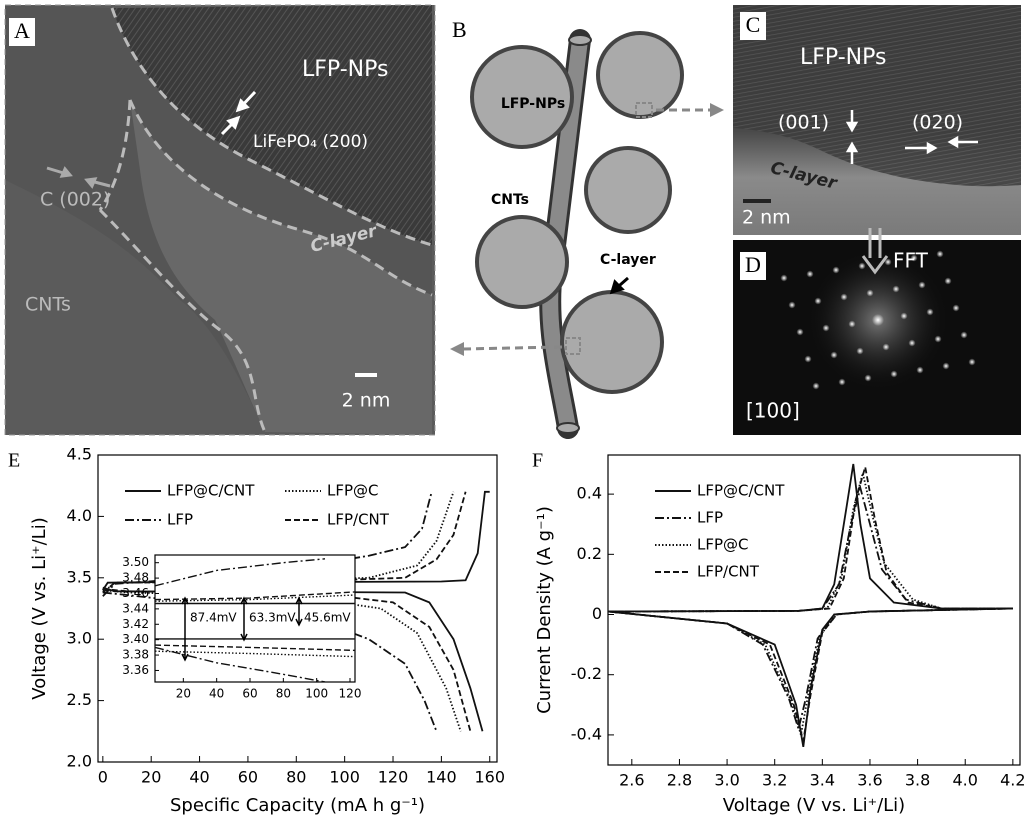  What do you see at coordinates (753, 24) in the screenshot?
I see `panel-letter: C` at bounding box center [753, 24].